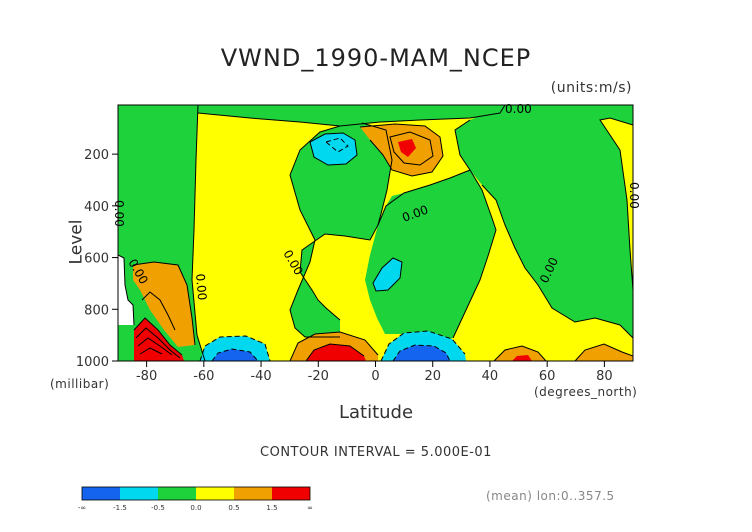 Image resolution: width=752 pixels, height=532 pixels. What do you see at coordinates (336, 352) in the screenshot?
I see `fill-red-surface-mid` at bounding box center [336, 352].